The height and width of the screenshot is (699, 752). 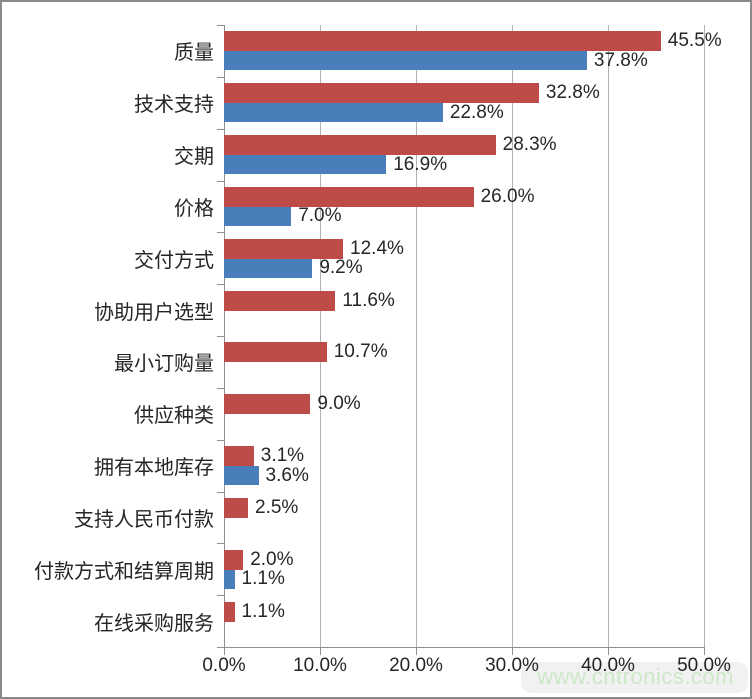 What do you see at coordinates (464, 569) in the screenshot?
I see `bar-group: 2.0% 1.1%` at bounding box center [464, 569].